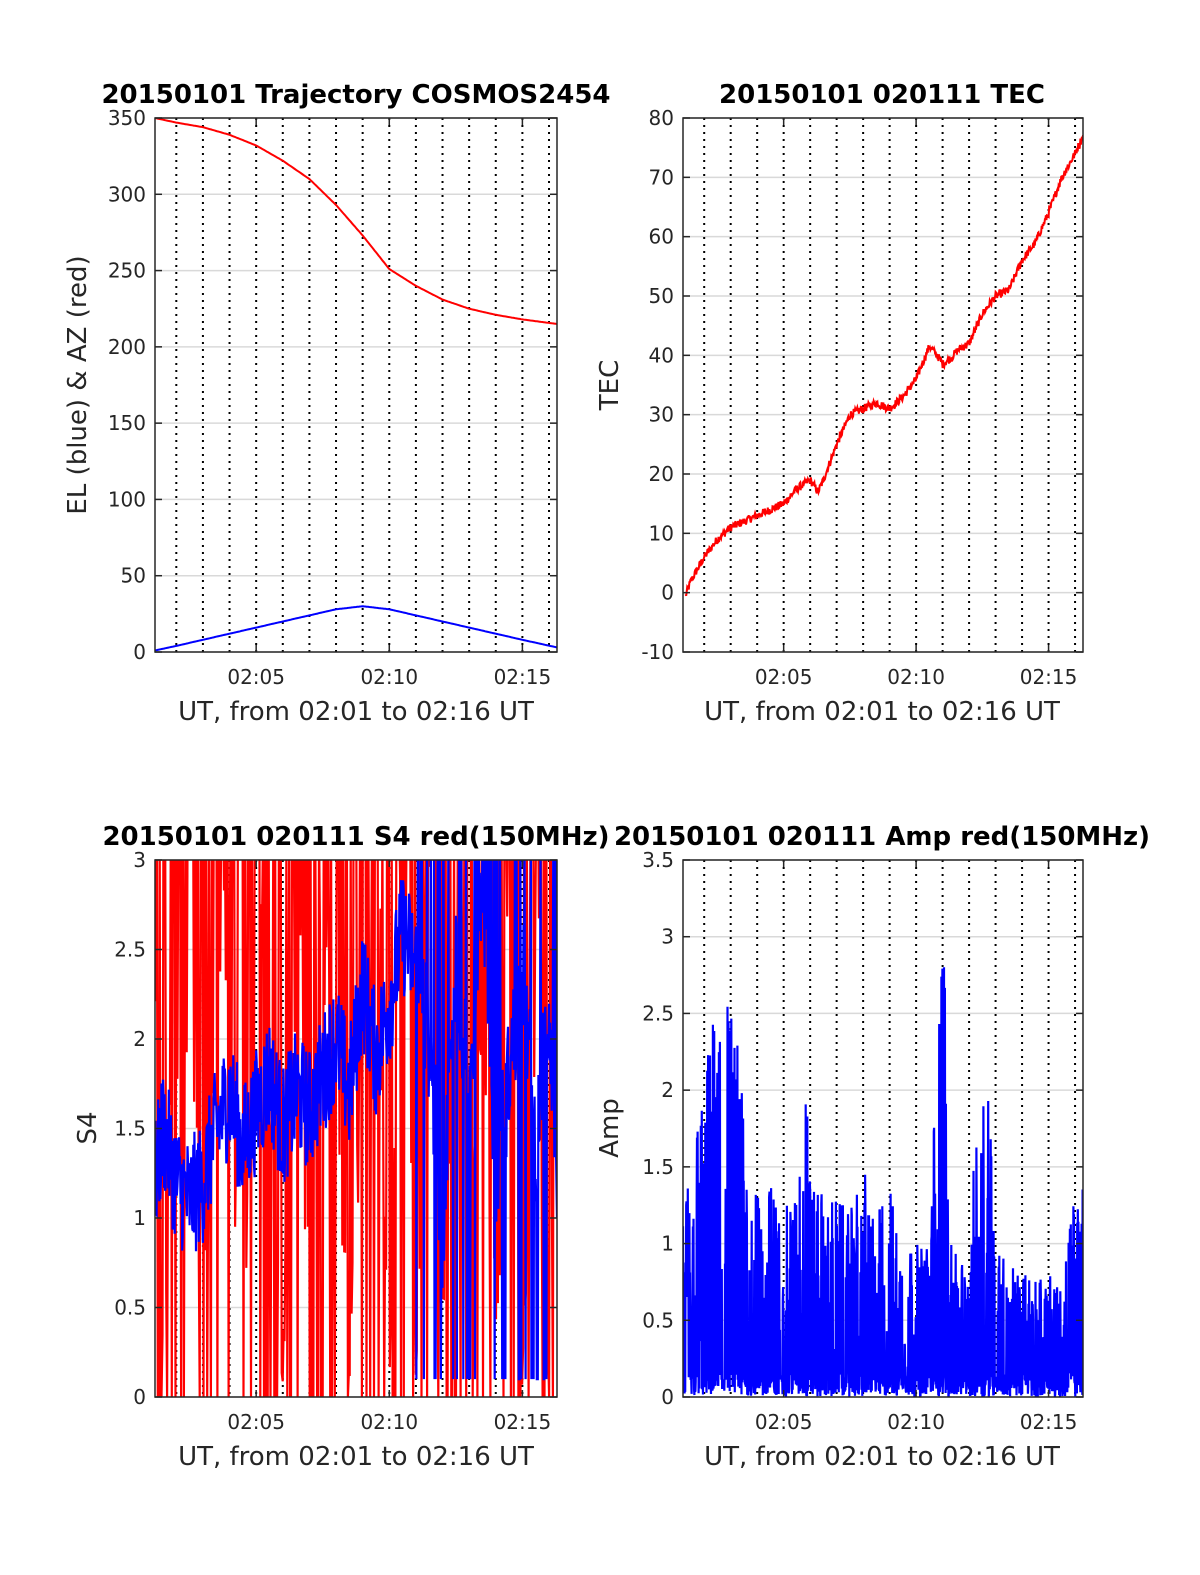 The width and height of the screenshot is (1200, 1575). I want to click on trajectory-ytick-label: 200, so click(127, 347).